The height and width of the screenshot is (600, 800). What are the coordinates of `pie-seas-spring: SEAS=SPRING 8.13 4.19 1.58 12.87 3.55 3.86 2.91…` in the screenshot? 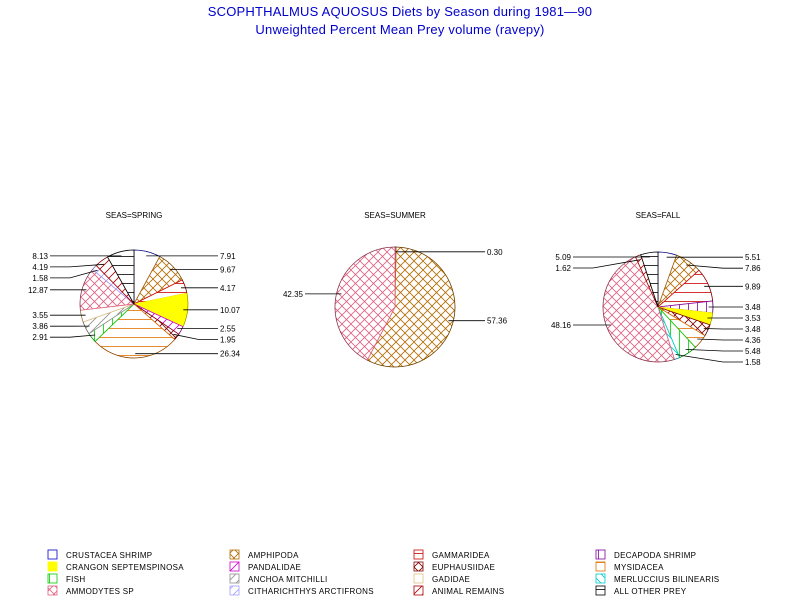 It's located at (134, 285).